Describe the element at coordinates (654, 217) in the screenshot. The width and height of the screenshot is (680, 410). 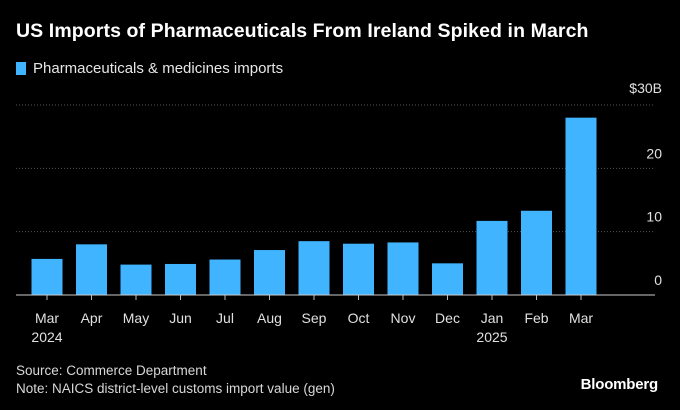
I see `y-tick-label: 10` at that location.